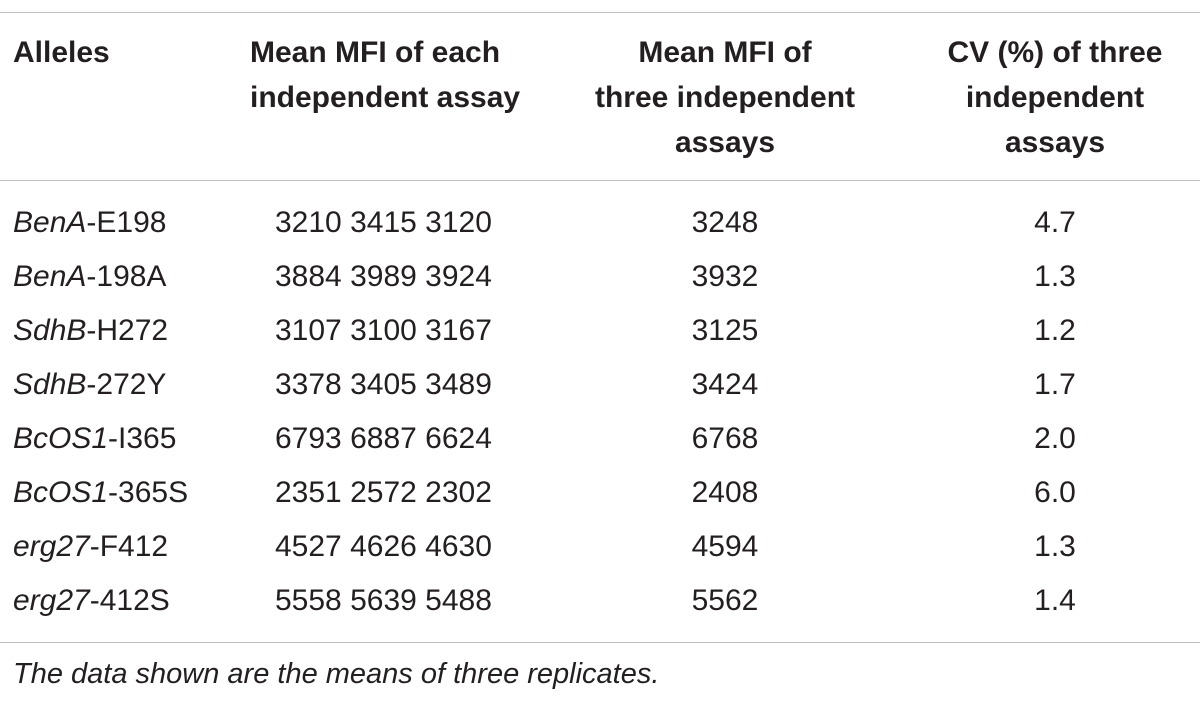 The image size is (1200, 704). Describe the element at coordinates (1055, 600) in the screenshot. I see `cv-cell: 1.4` at that location.